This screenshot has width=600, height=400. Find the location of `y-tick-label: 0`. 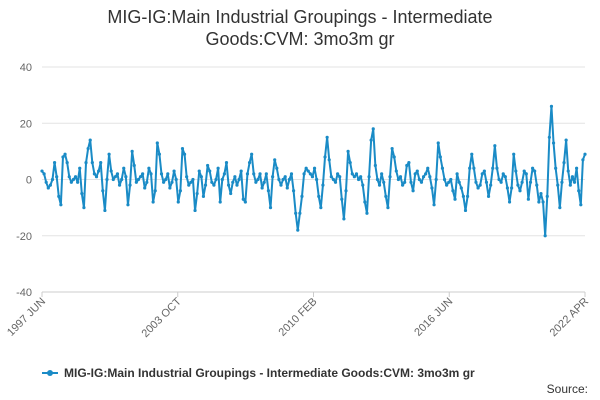

y-tick-label: 0 is located at coordinates (29, 181).